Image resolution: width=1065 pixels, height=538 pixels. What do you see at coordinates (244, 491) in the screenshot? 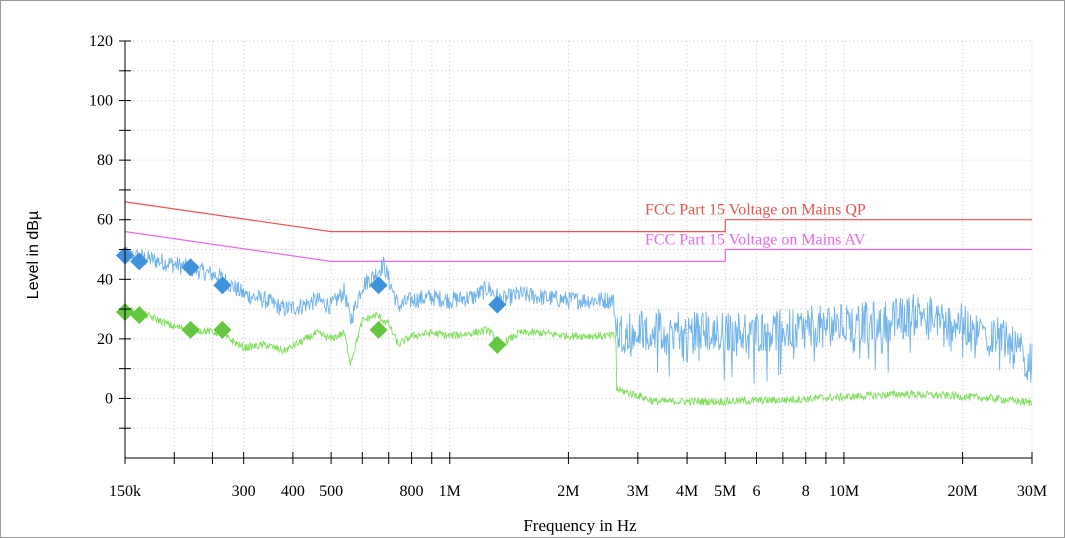
I see `x-tick-label: 300` at bounding box center [244, 491].